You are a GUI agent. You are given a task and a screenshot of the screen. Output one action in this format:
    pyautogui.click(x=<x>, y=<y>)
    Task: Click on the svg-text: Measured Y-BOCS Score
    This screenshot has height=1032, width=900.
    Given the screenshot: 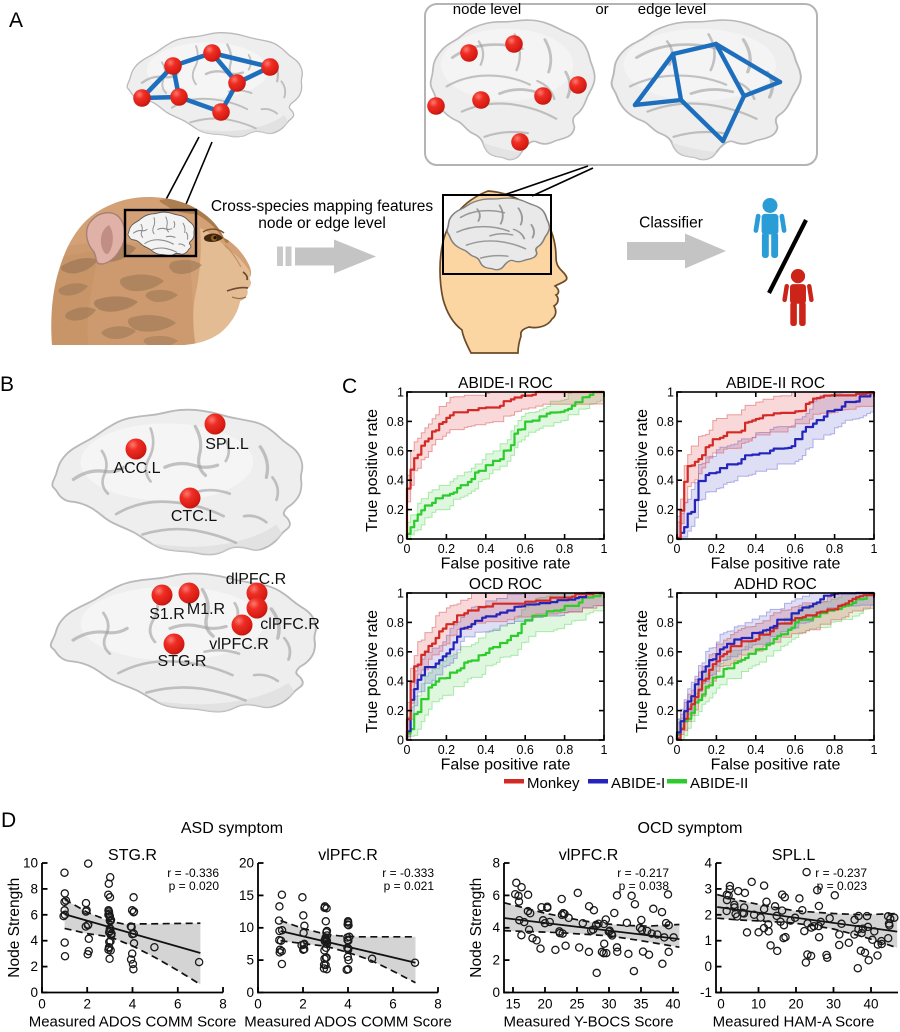 What is the action you would take?
    pyautogui.click(x=588, y=1022)
    